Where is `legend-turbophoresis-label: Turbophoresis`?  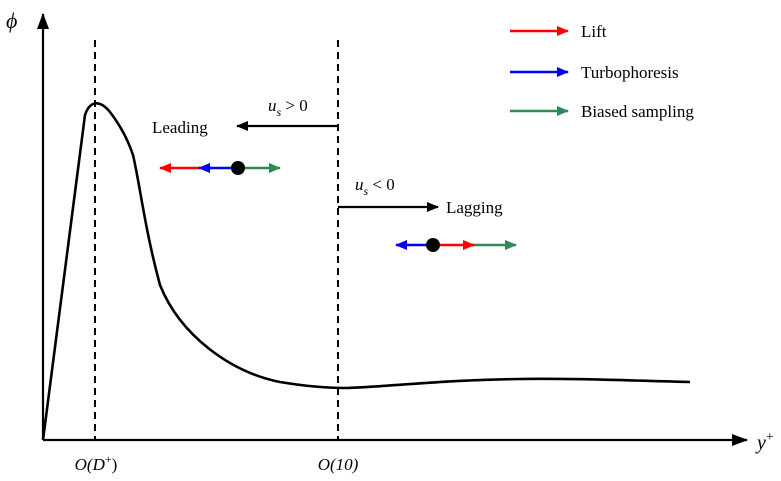 legend-turbophoresis-label: Turbophoresis is located at coordinates (630, 72).